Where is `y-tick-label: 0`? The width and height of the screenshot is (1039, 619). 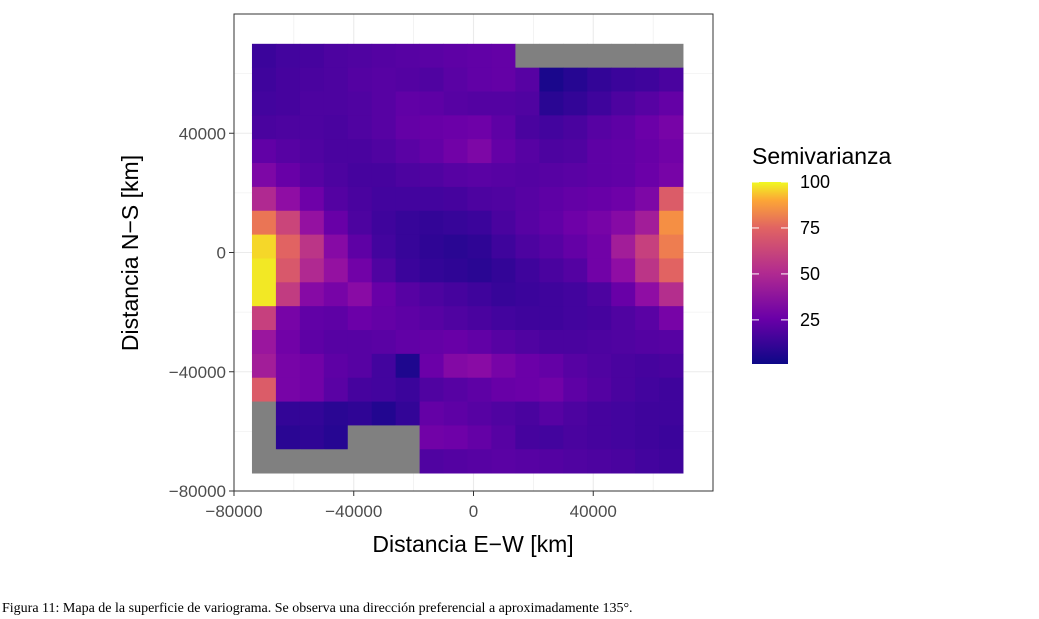
y-tick-label: 0 is located at coordinates (221, 253).